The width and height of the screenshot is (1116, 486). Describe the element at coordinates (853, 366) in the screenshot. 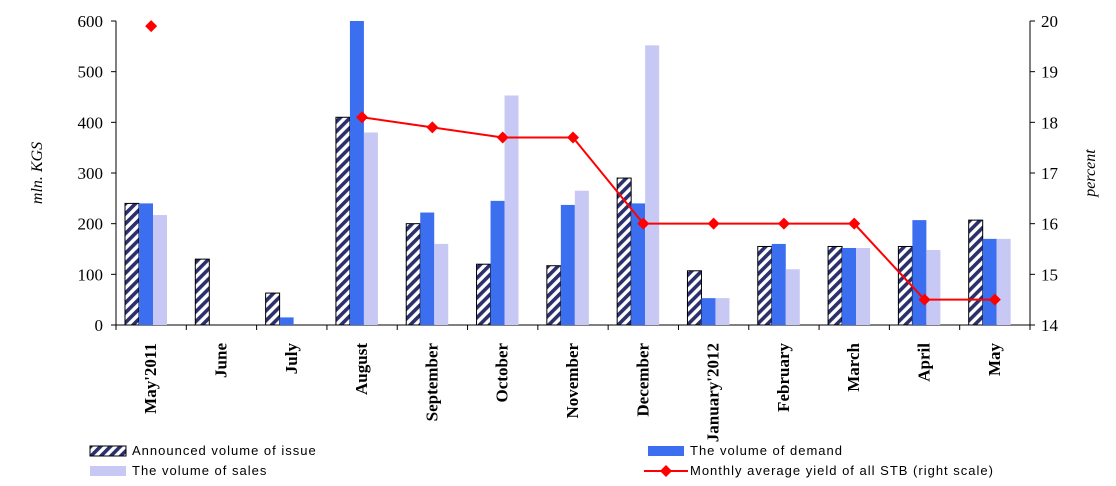

I see `x-tick-label: March` at that location.